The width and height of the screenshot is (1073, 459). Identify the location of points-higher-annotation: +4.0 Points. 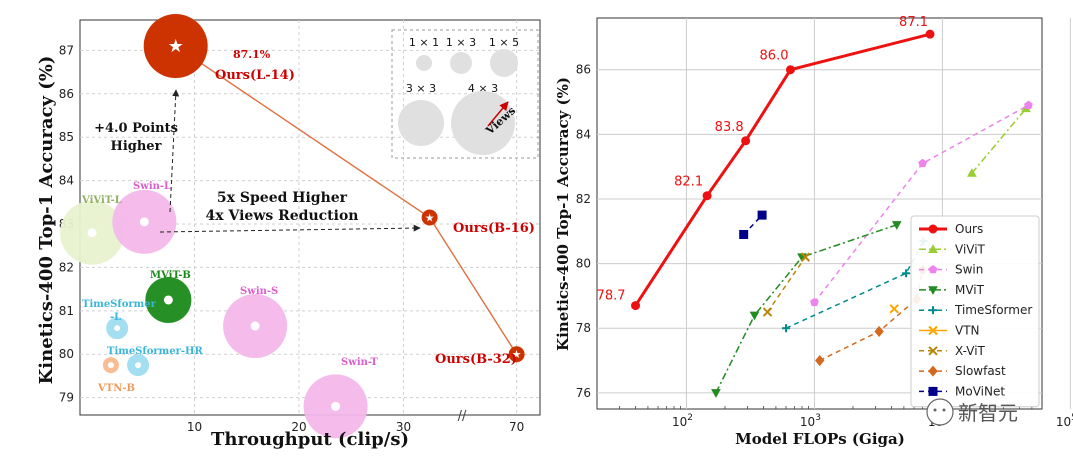
(136, 128).